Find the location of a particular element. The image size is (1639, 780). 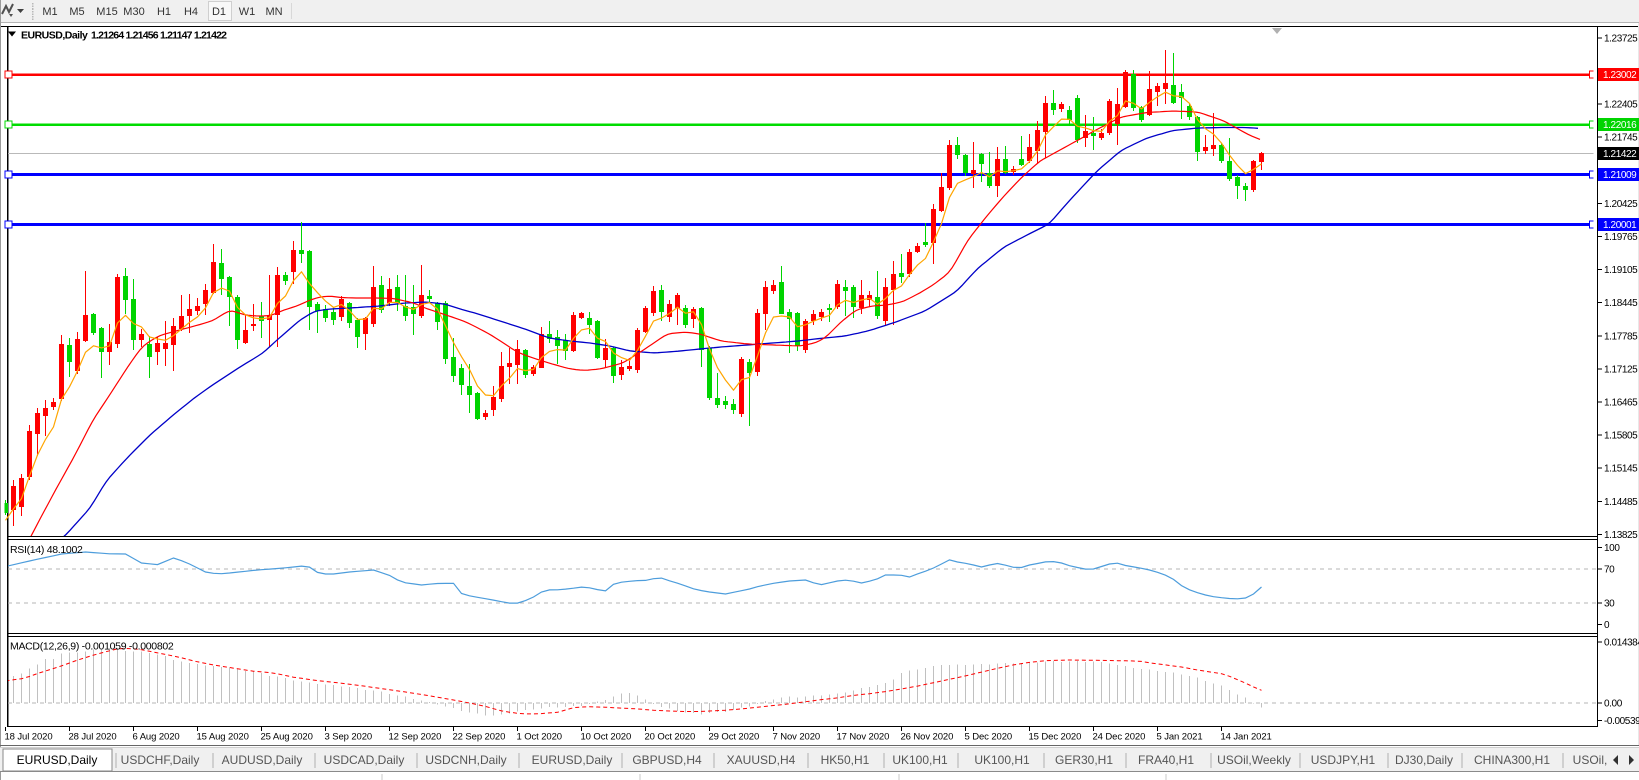

svg-text: 1.21745 is located at coordinates (1621, 138).